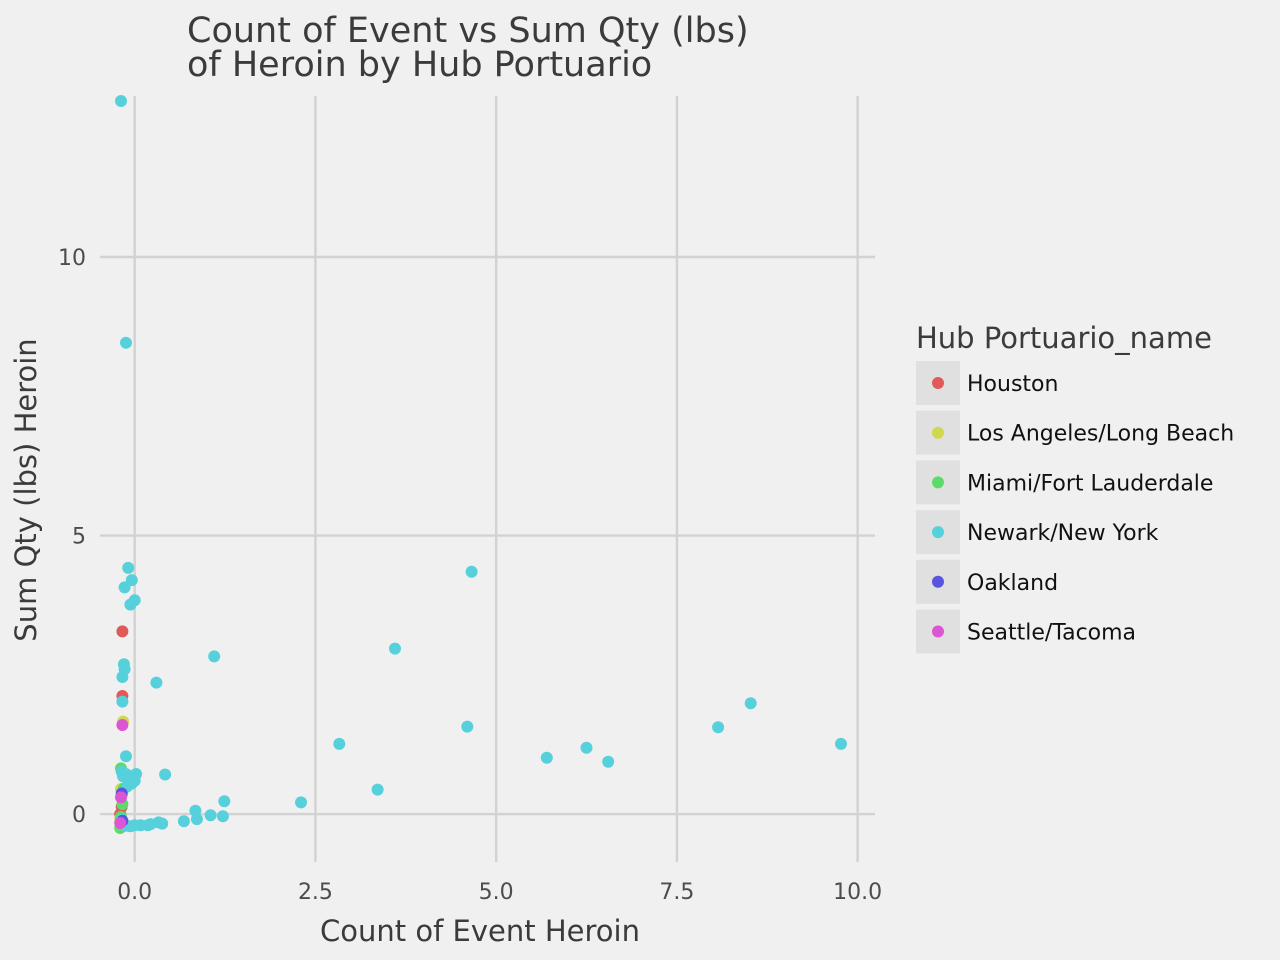 The height and width of the screenshot is (960, 1280). Describe the element at coordinates (26, 489) in the screenshot. I see `y-axis-title: Sum Qty (lbs) Heroin` at that location.